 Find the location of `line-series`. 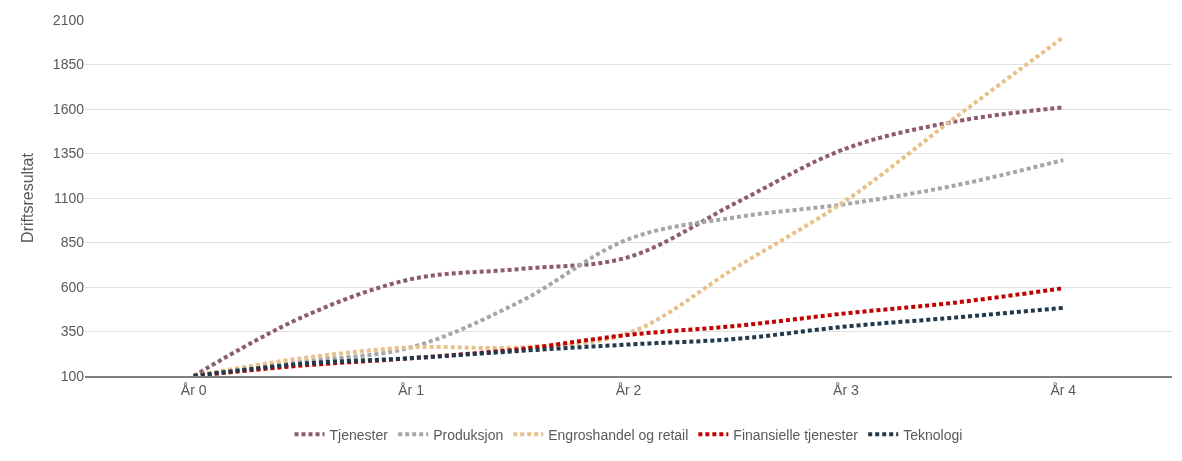

line-series is located at coordinates (628, 340).